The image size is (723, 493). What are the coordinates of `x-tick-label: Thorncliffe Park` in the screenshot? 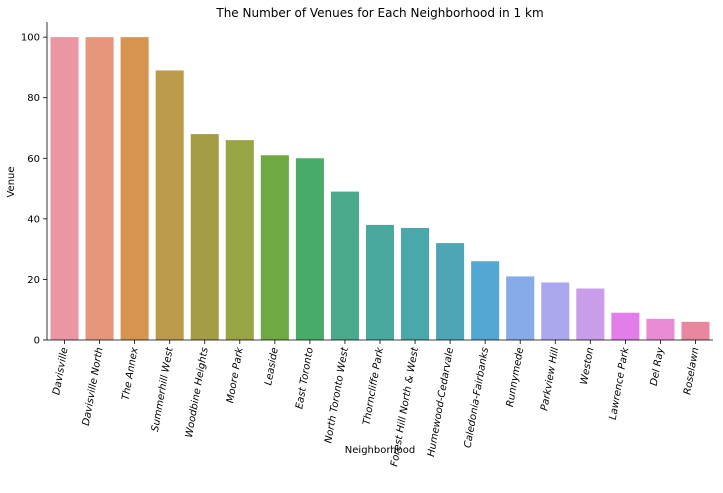 It's located at (373, 385).